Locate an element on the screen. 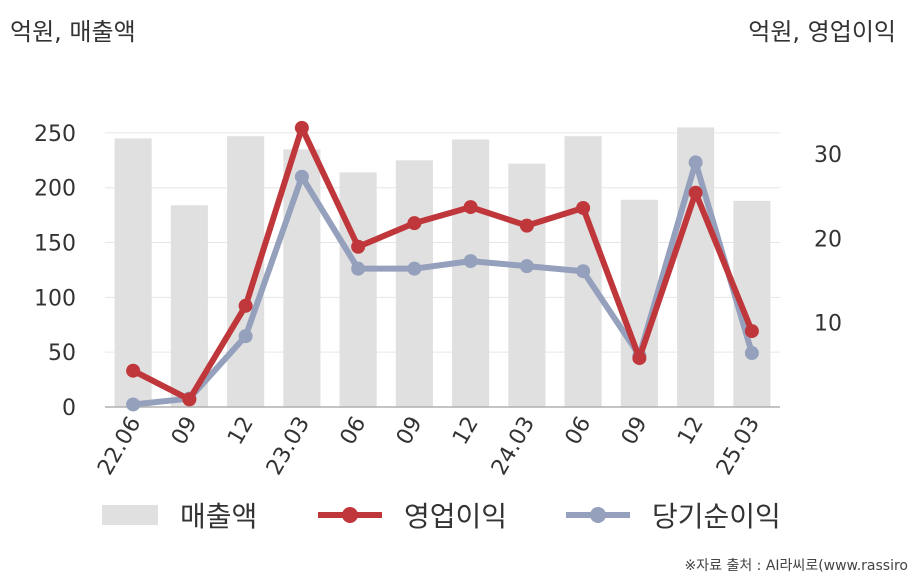 The width and height of the screenshot is (908, 580). y-right-tick-label: 10 is located at coordinates (828, 324).